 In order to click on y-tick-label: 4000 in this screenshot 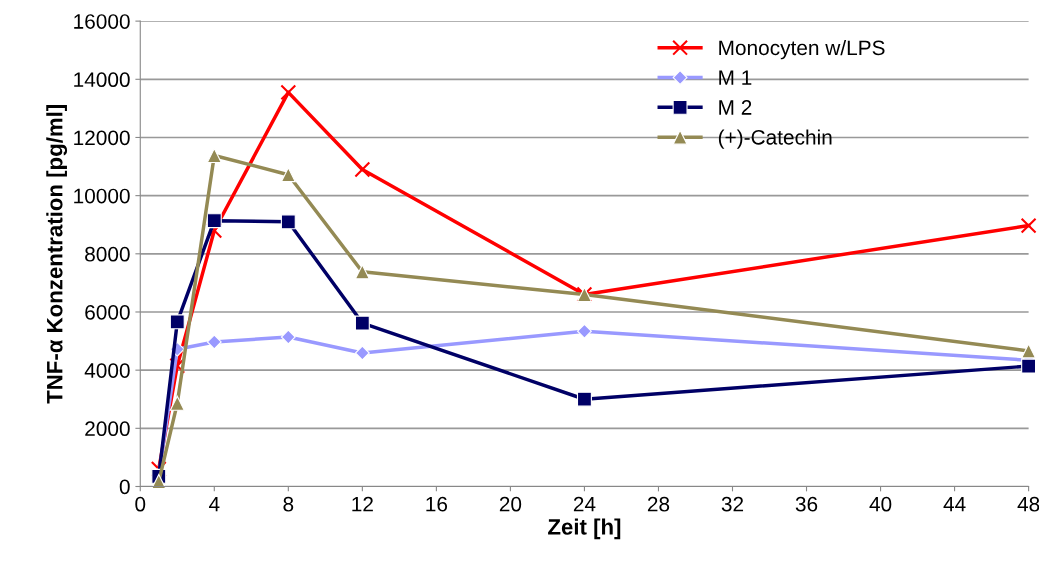, I will do `click(107, 370)`.